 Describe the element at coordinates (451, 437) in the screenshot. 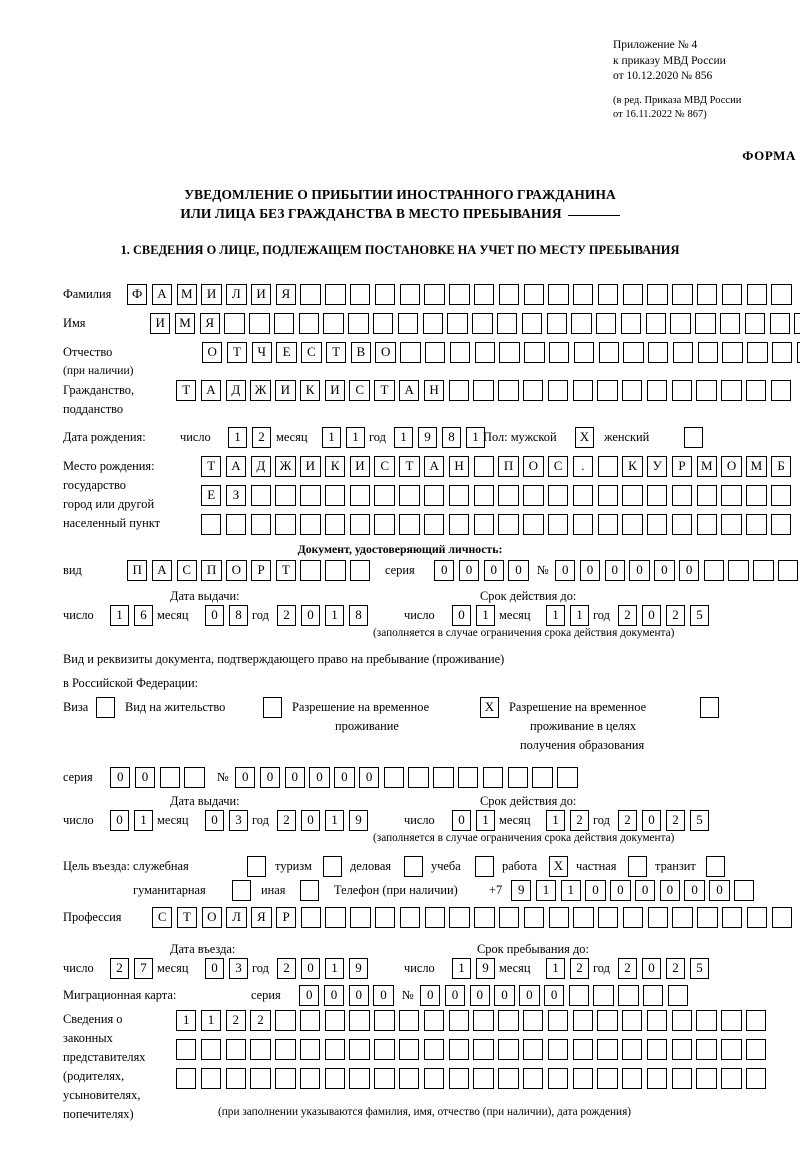

I see `form-cell: 8` at that location.